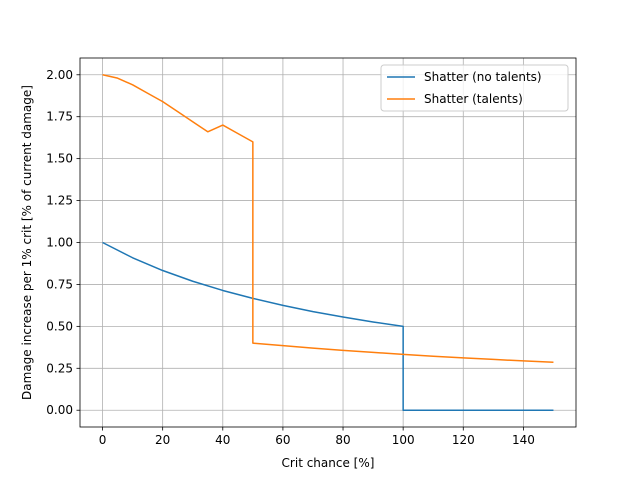 The image size is (640, 480). I want to click on legend: Shatter (no talents) Shatter (talents), so click(474, 88).